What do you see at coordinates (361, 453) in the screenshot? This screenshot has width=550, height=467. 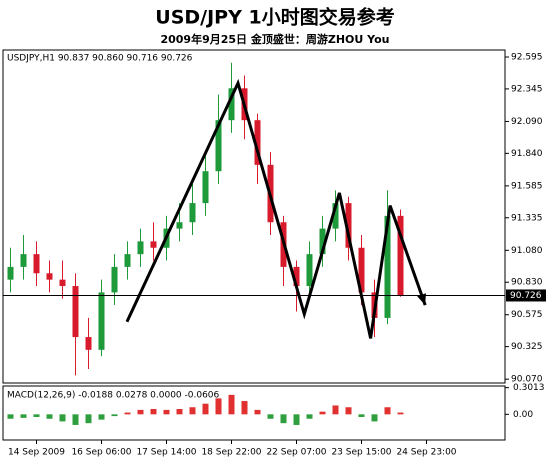 I see `x-tick-label: 23 Sep 15:00` at bounding box center [361, 453].